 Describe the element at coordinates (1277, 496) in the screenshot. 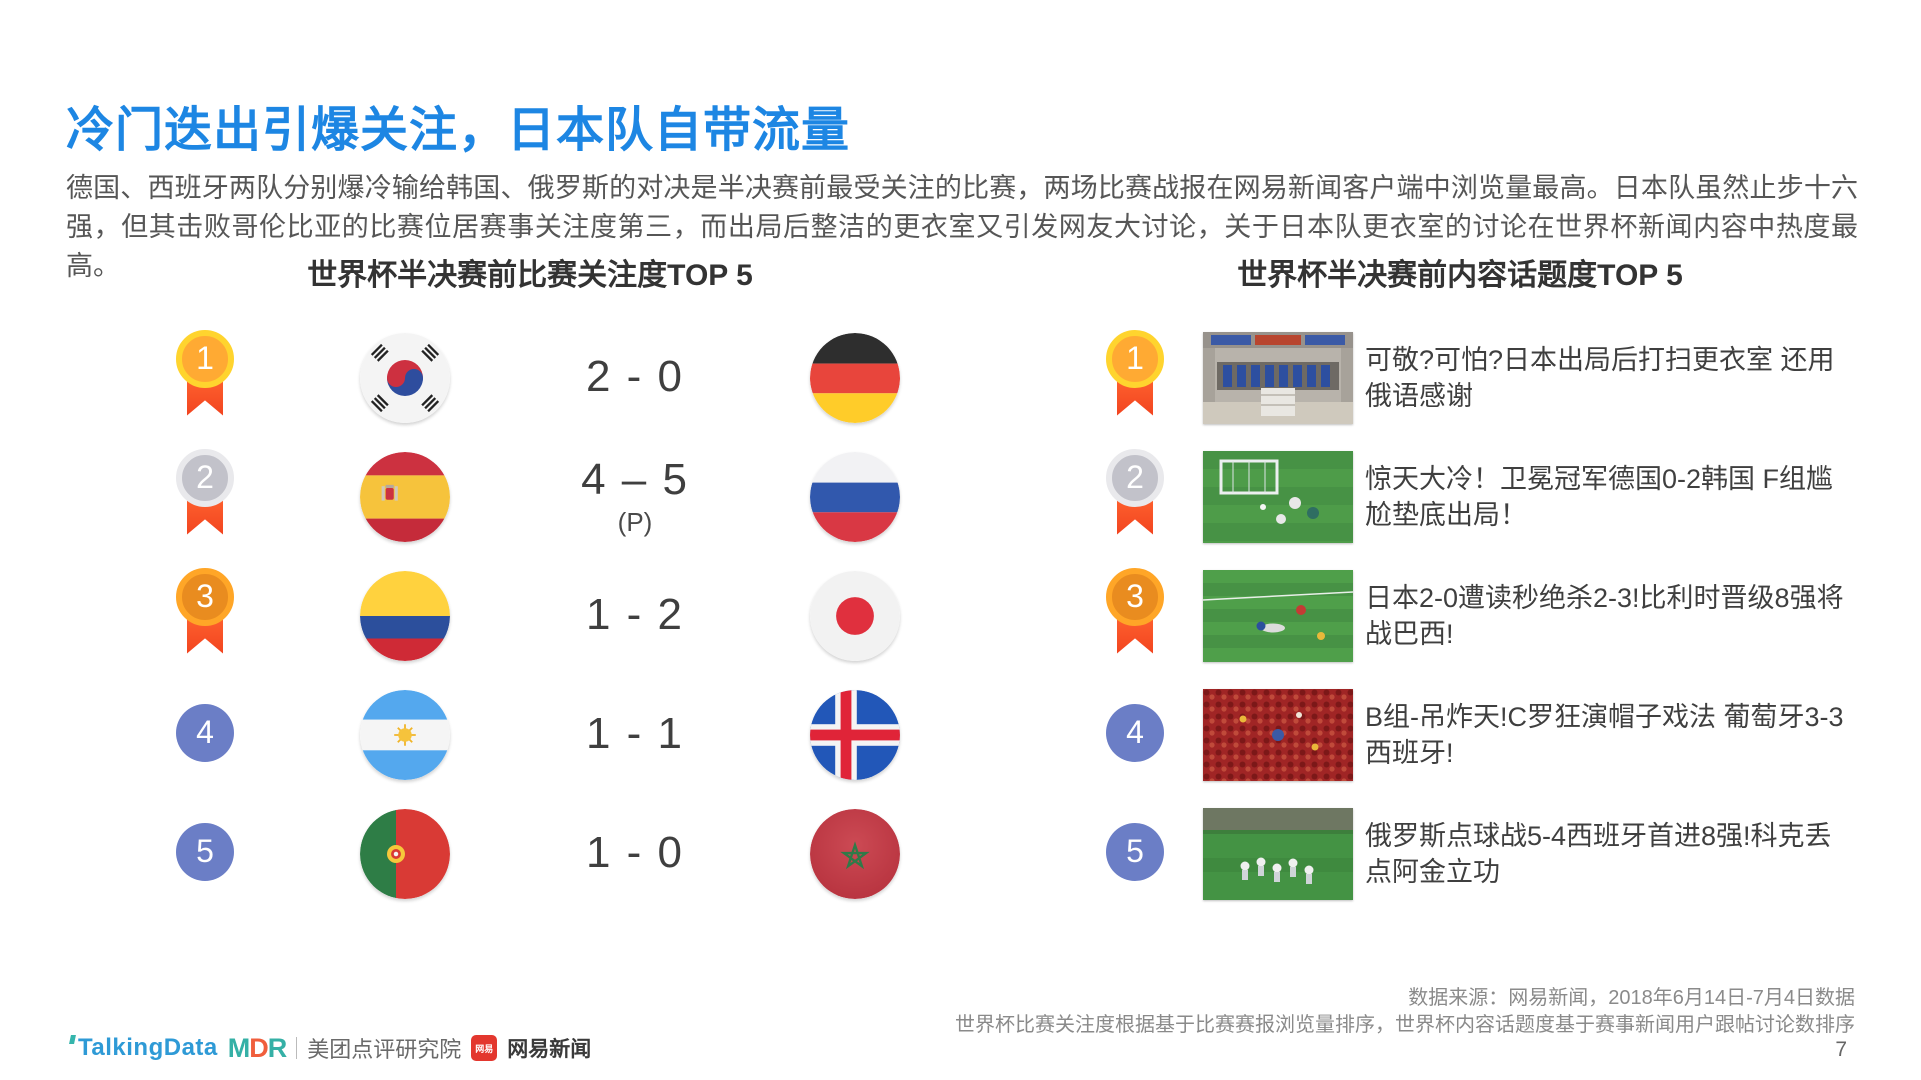

I see `germany-korea-match-photo` at that location.